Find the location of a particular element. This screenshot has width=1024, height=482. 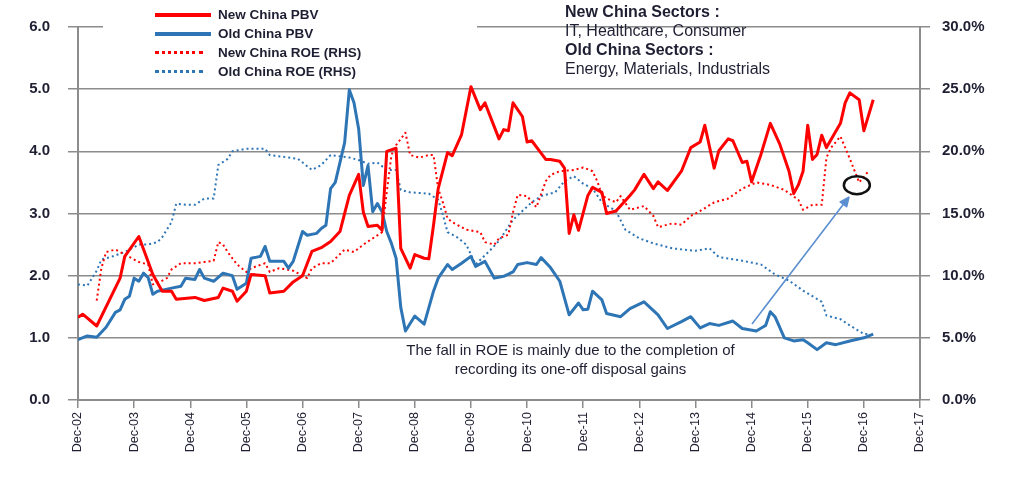

x-tick-label: Dec-17 is located at coordinates (919, 432).